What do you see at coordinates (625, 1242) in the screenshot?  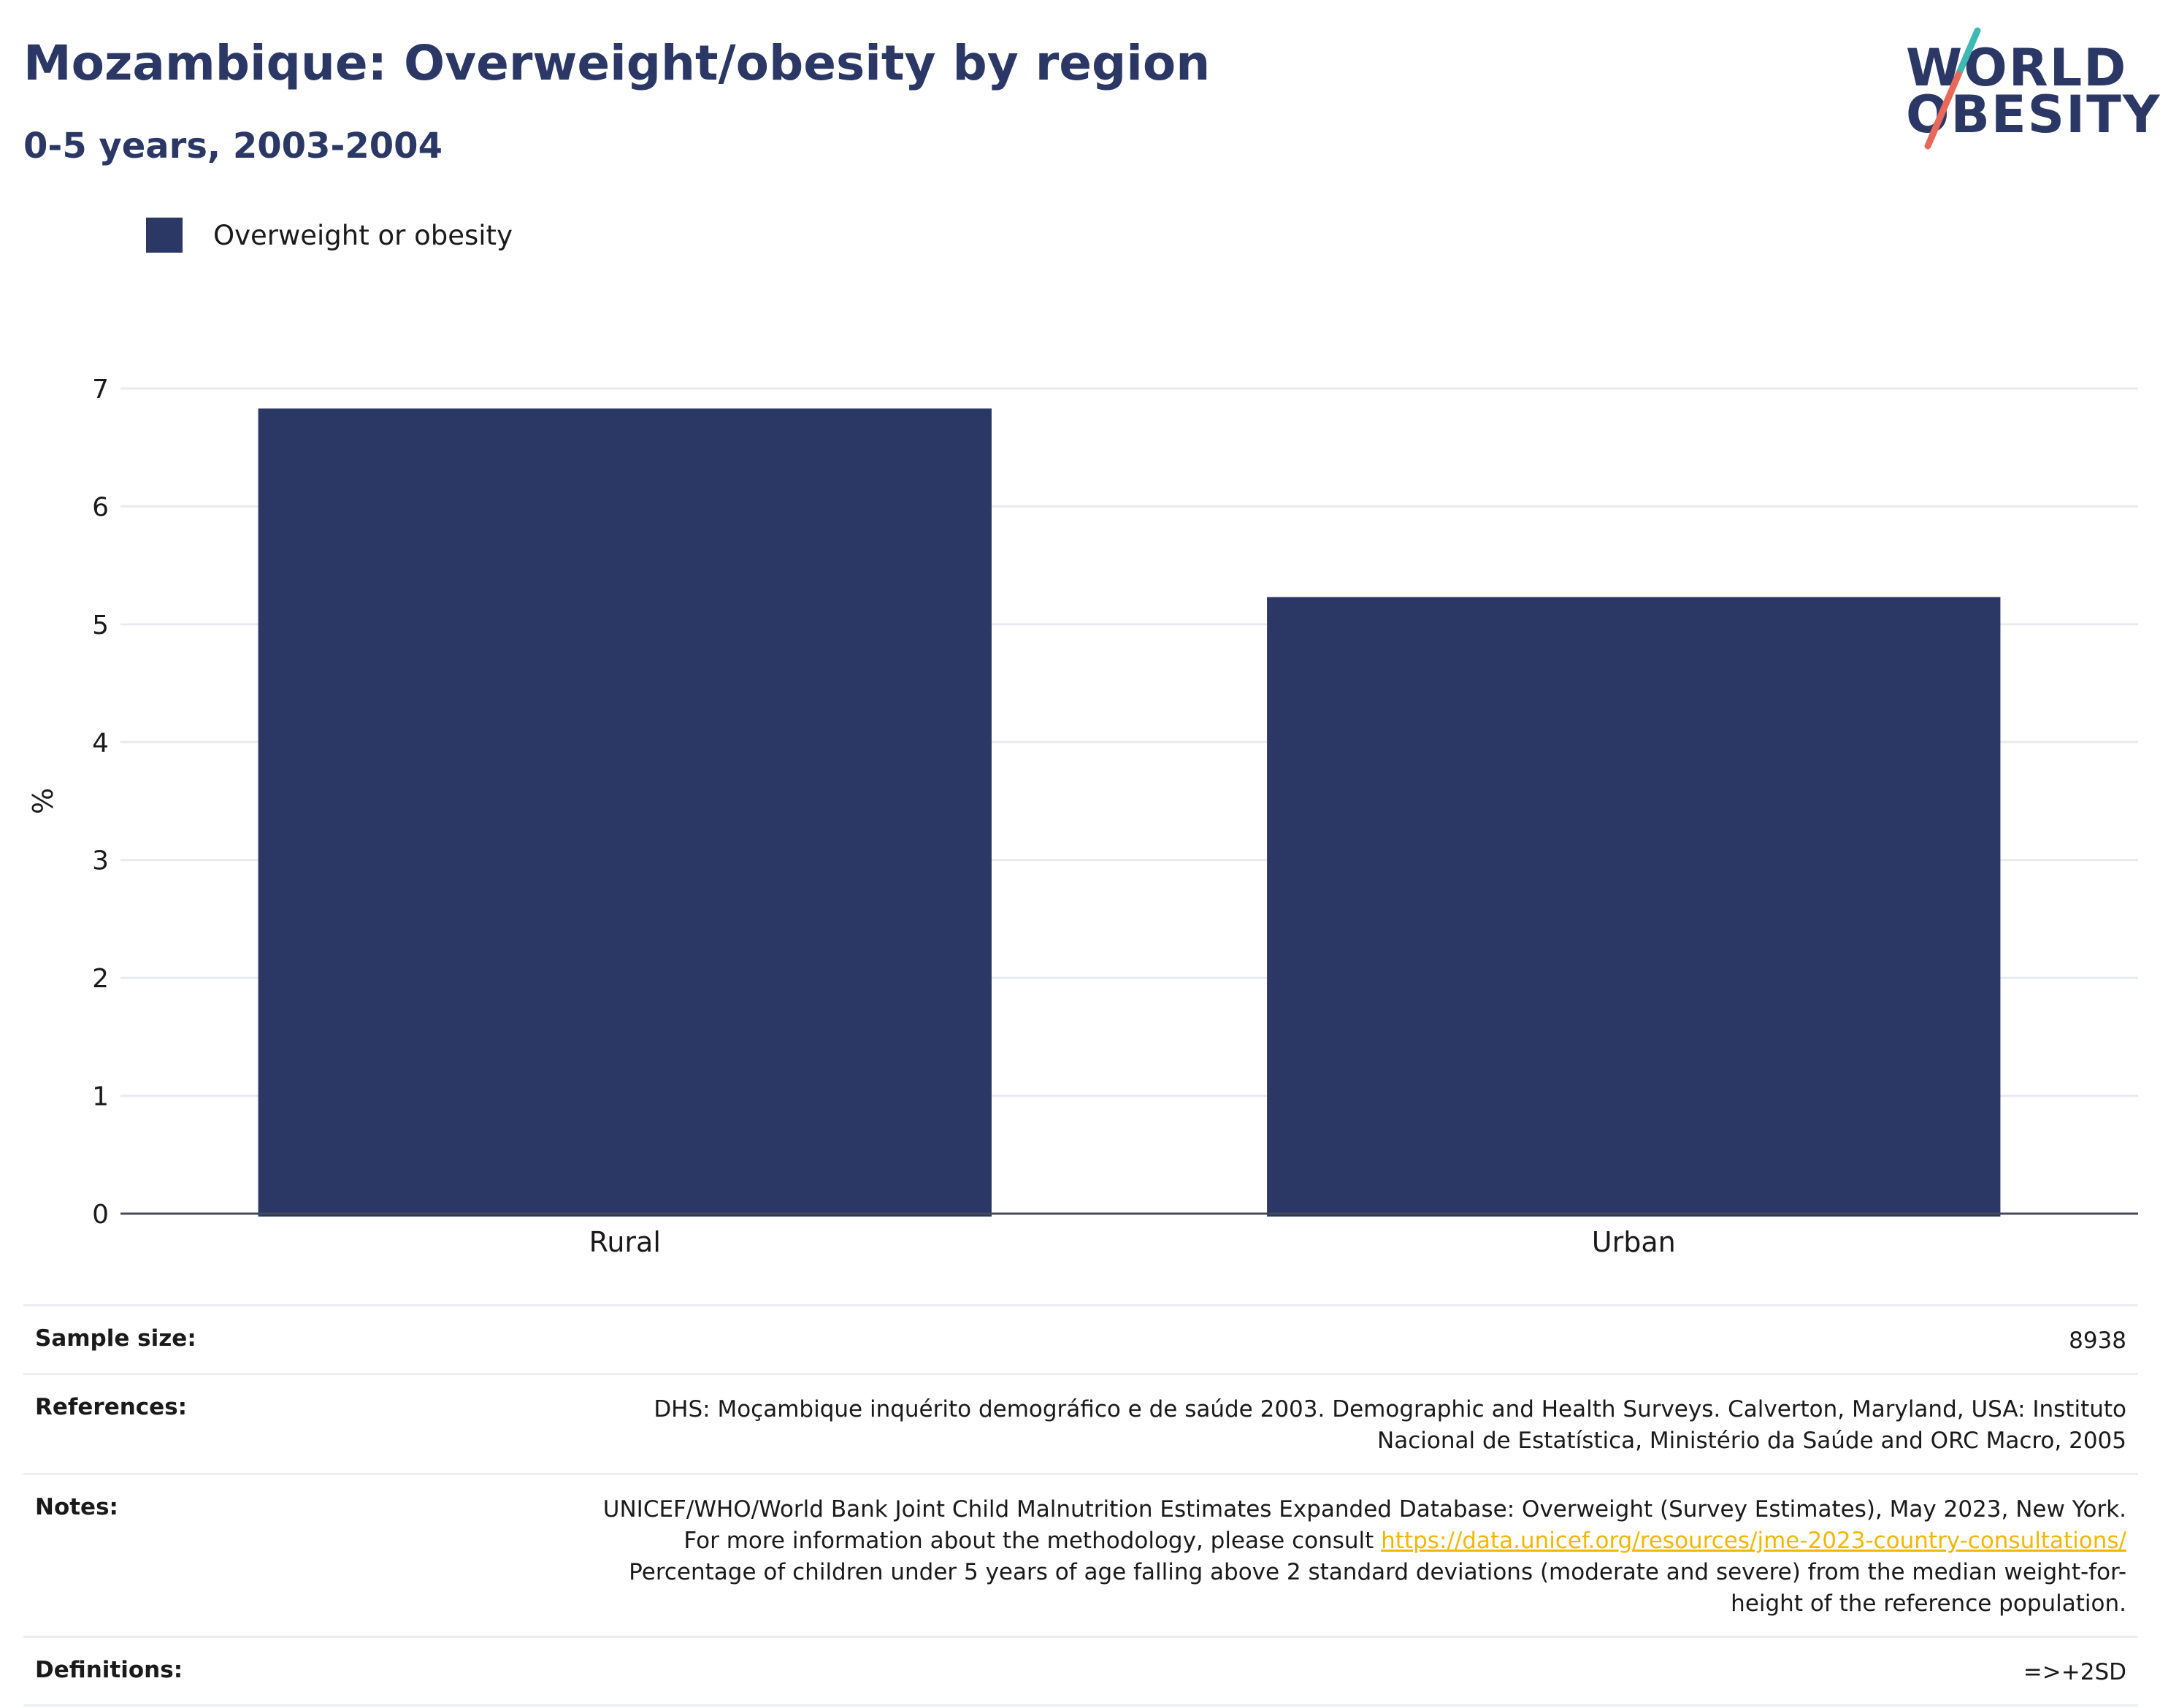 I see `x-tick-label: Rural` at bounding box center [625, 1242].